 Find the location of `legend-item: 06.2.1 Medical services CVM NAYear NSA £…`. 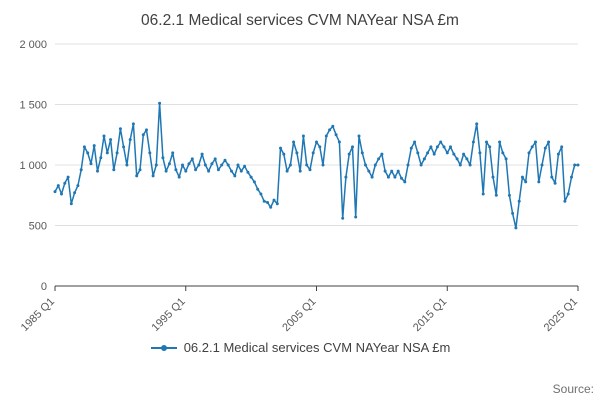

legend-item: 06.2.1 Medical services CVM NAYear NSA £… is located at coordinates (300, 347).